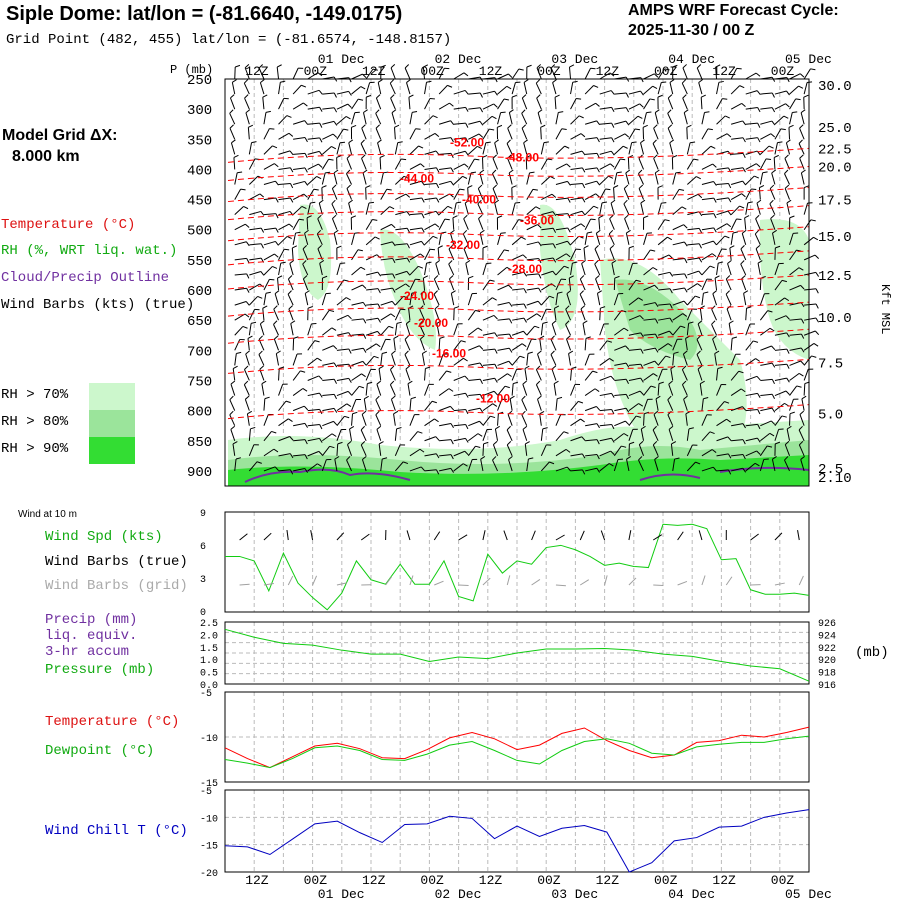 This screenshot has height=900, width=900. Describe the element at coordinates (341, 893) in the screenshot. I see `date-label-bottom: 01 Dec` at that location.